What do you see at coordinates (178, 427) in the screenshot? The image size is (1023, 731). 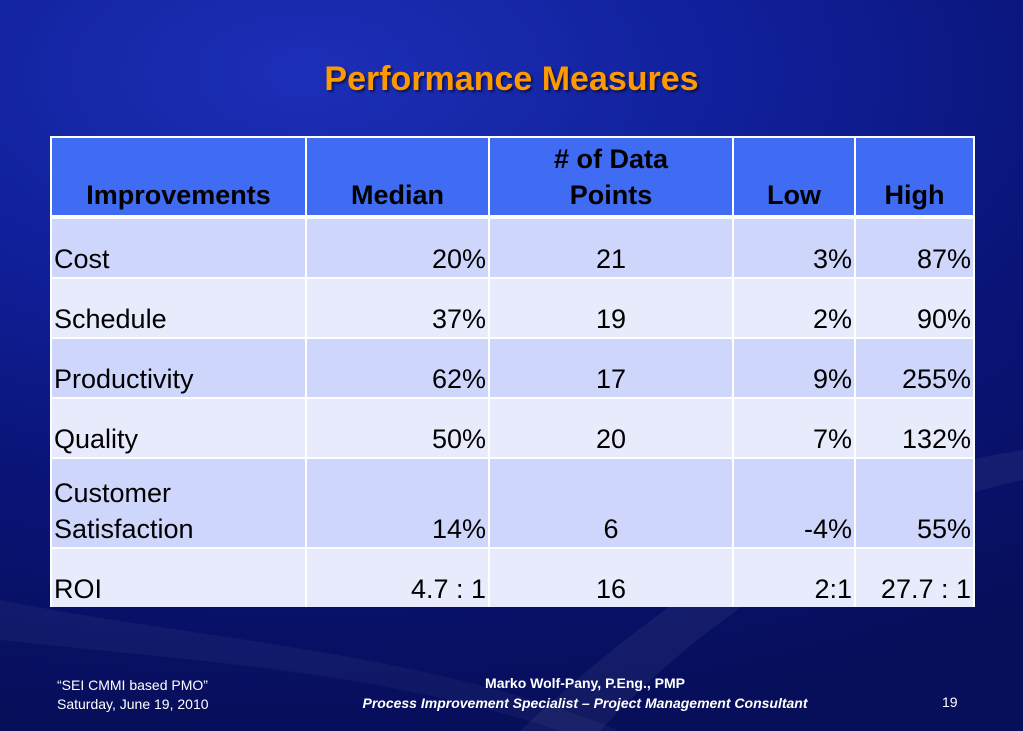 I see `cell-improvement: Quality` at bounding box center [178, 427].